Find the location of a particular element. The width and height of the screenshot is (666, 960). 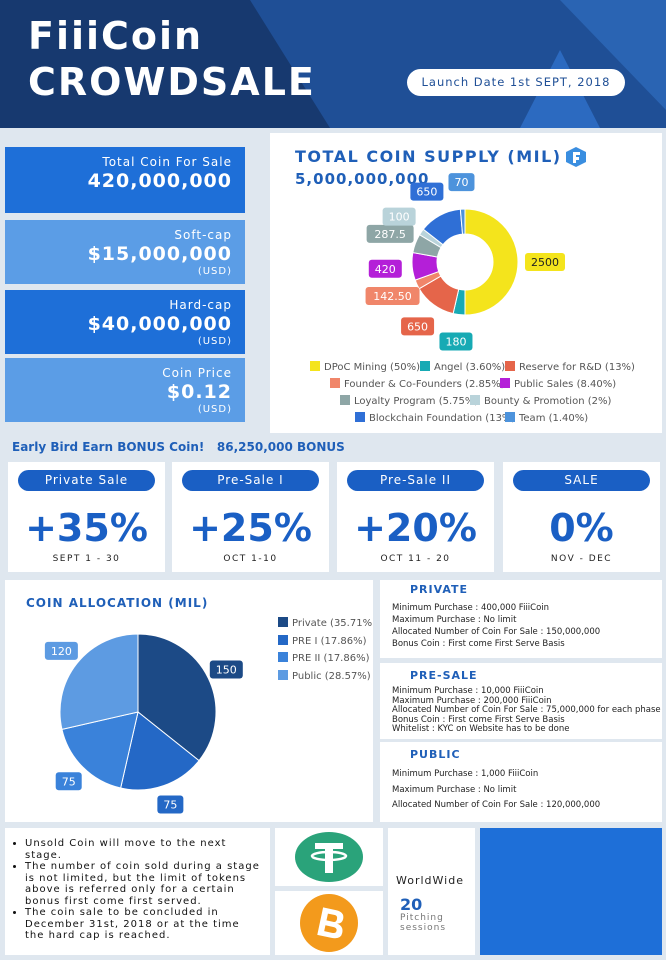

data-label: 150 is located at coordinates (226, 669).